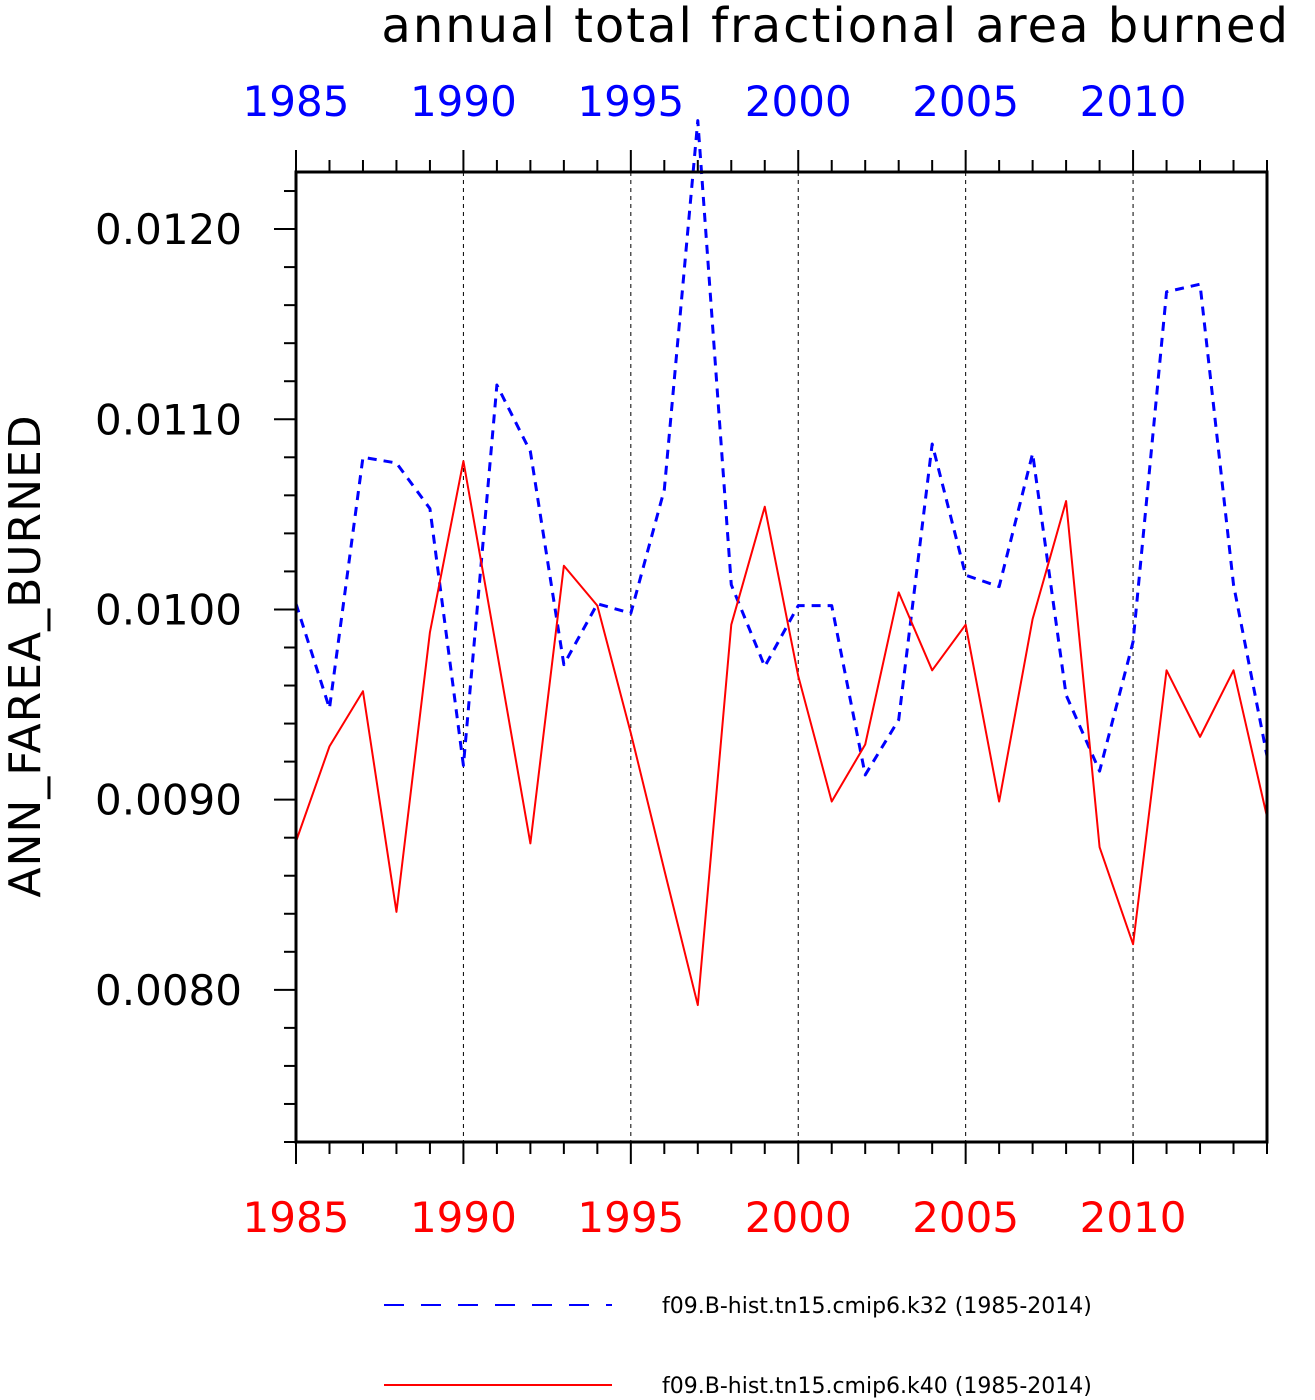  I want to click on y-tick-labels: 0.0080 0.0090 0.0100 0.0110 0.0120, so click(168, 610).